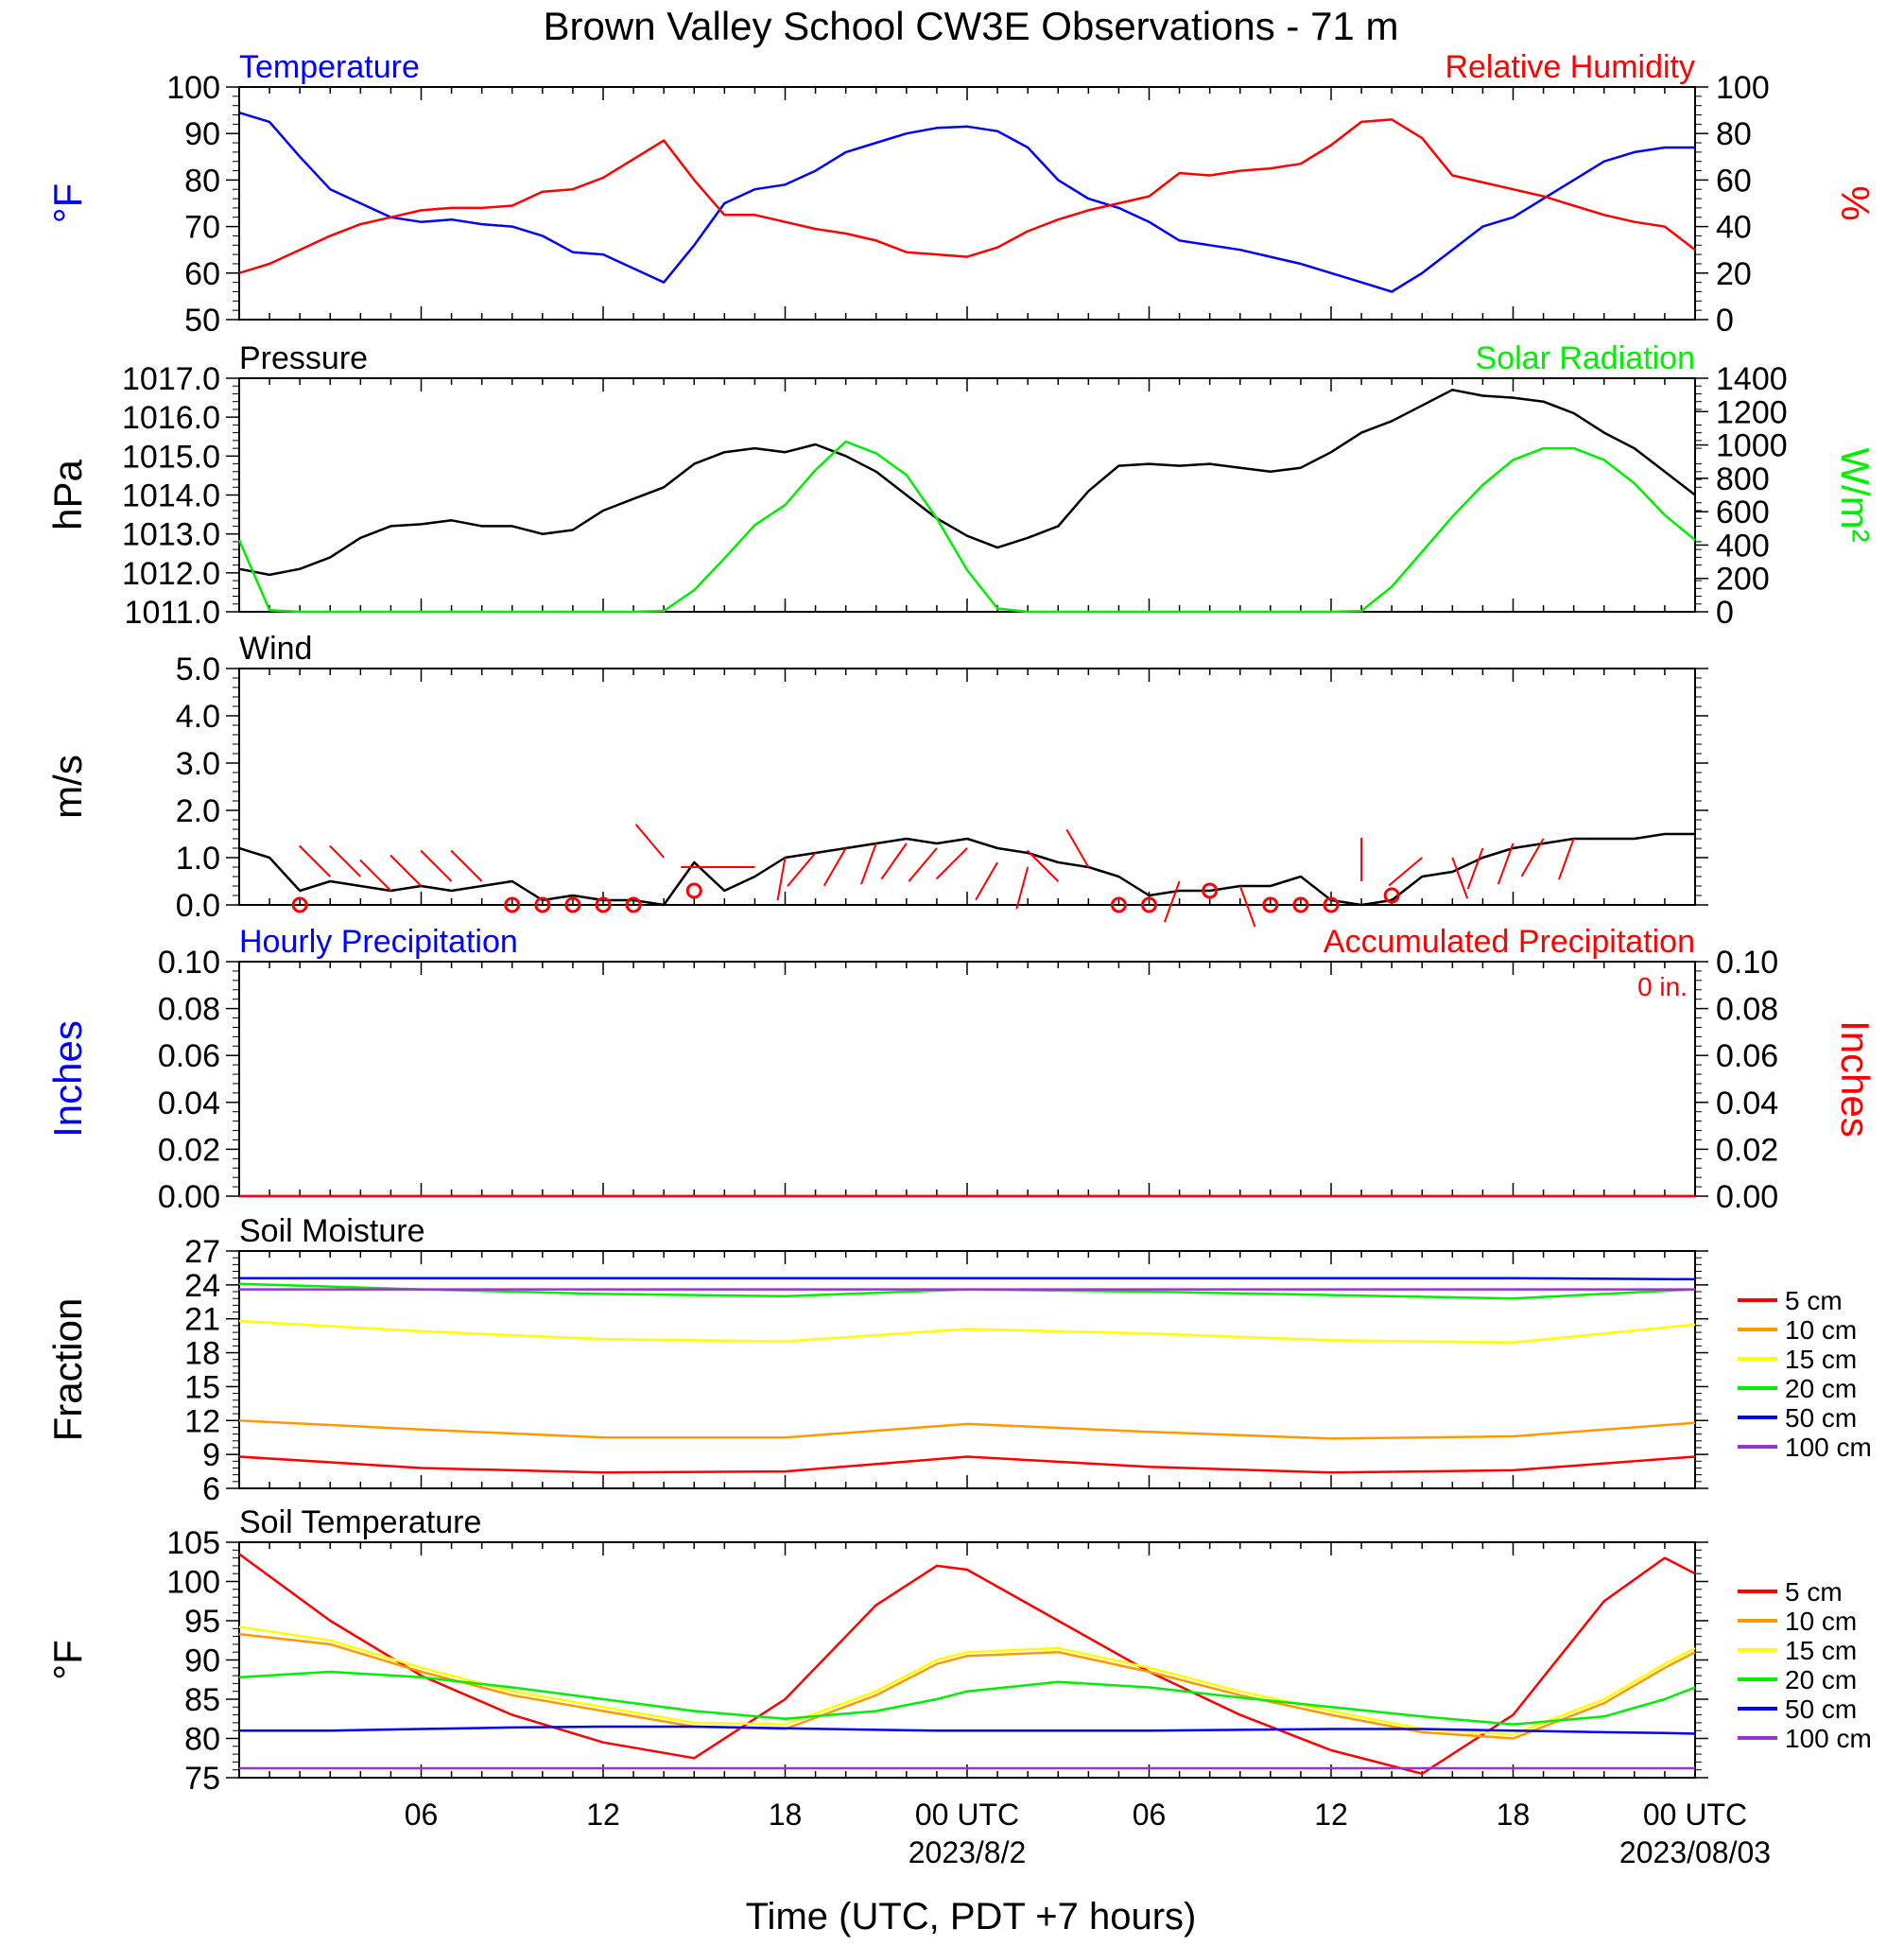  What do you see at coordinates (171, 496) in the screenshot?
I see `y-tick-label-left: 1014.0` at bounding box center [171, 496].